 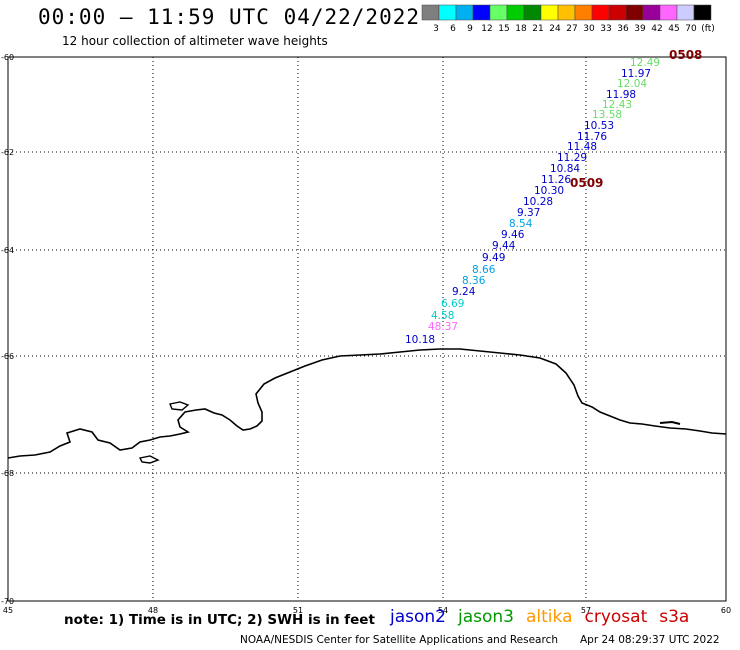 What do you see at coordinates (528, 213) in the screenshot?
I see `wave-height-value: 9.37` at bounding box center [528, 213].